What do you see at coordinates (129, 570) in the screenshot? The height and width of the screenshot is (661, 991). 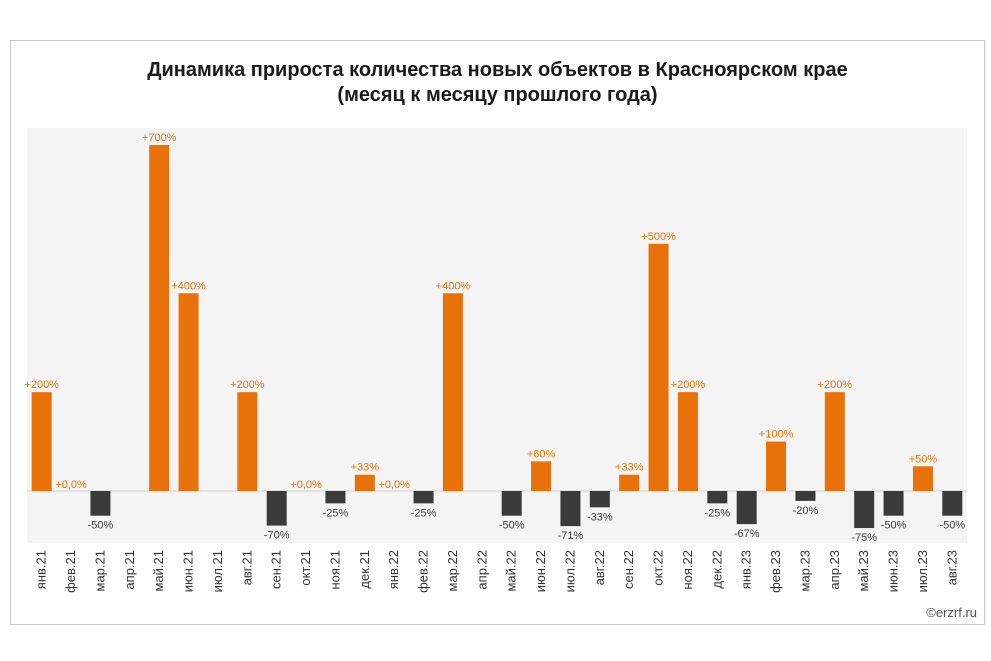 I see `x-tick-апр.21: апр.21` at bounding box center [129, 570].